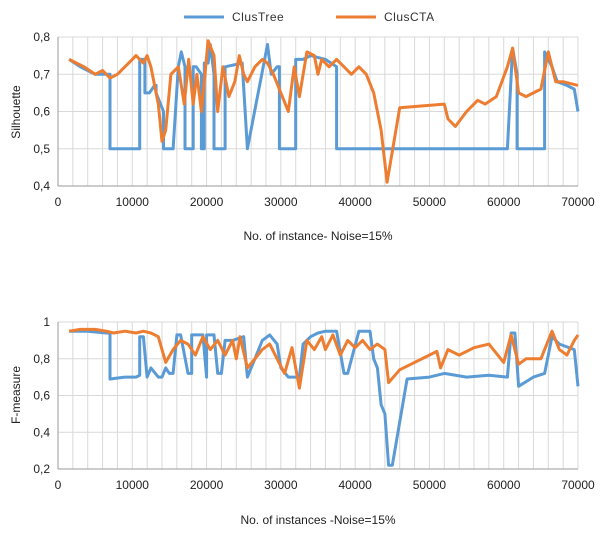  What do you see at coordinates (16, 395) in the screenshot?
I see `f-measure-y-label: F-measure` at bounding box center [16, 395].